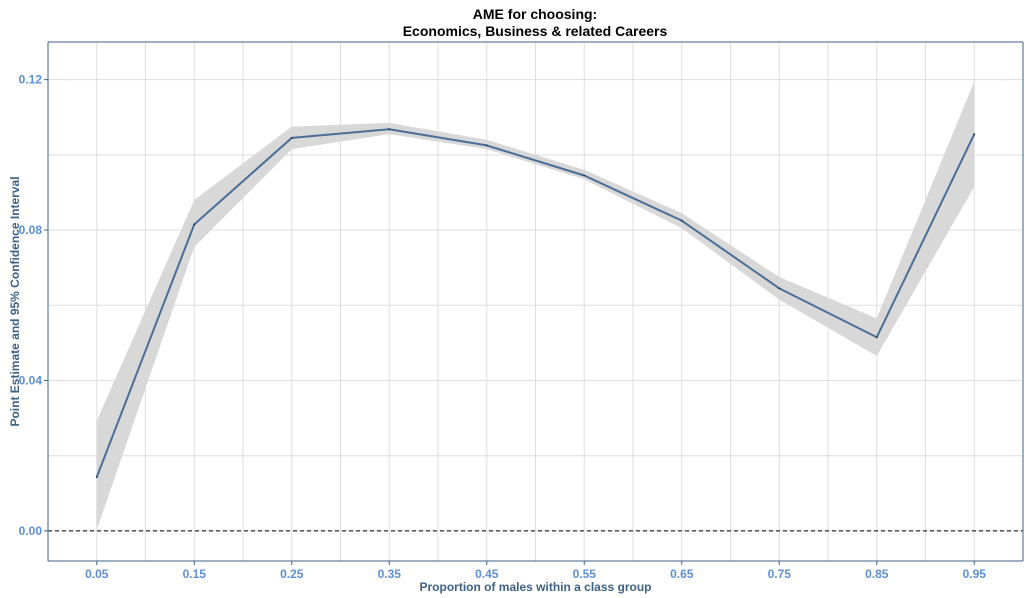 The width and height of the screenshot is (1030, 598). I want to click on x-tick-label: 0.85, so click(877, 574).